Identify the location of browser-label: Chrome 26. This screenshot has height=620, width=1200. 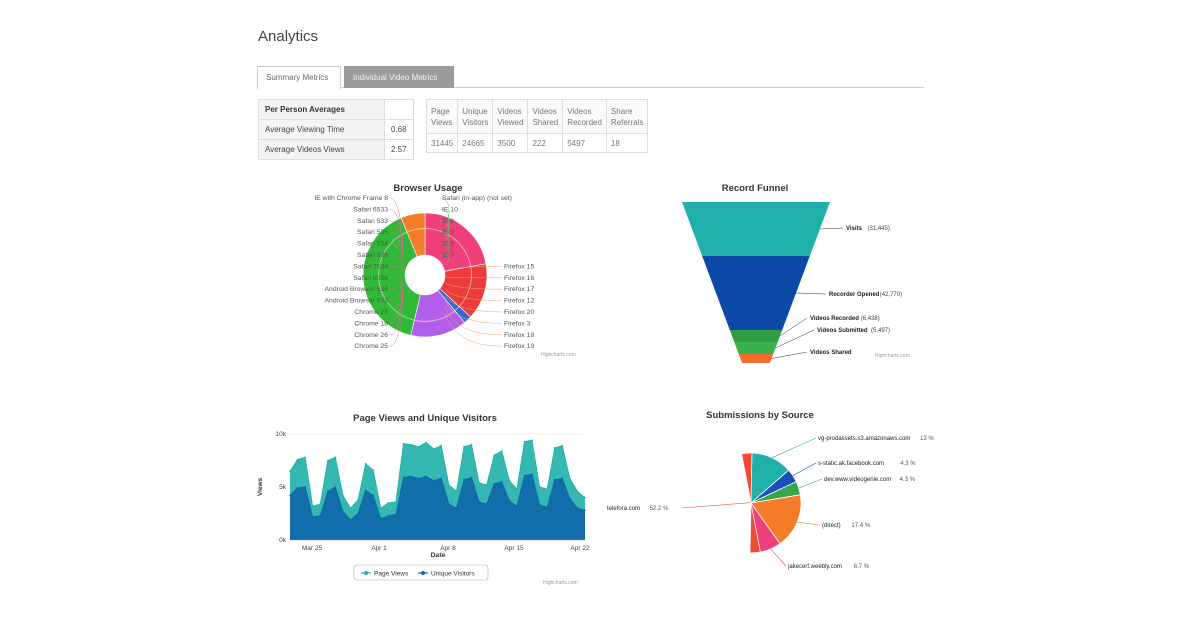
(371, 335).